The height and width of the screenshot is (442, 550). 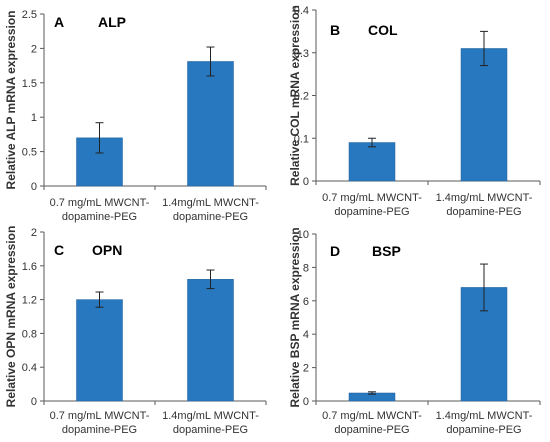 I want to click on y-axis-label: Relative COL mRNA expression, so click(x=295, y=95).